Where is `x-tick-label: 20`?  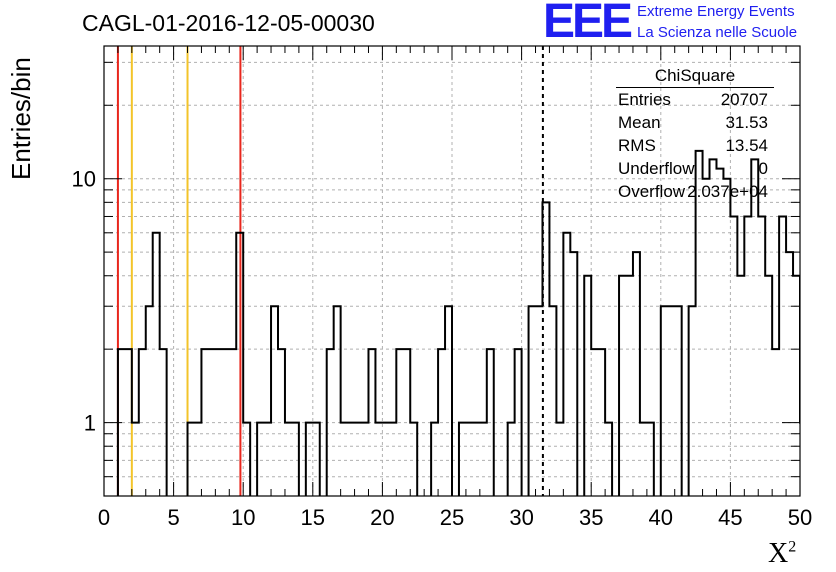
x-tick-label: 20 is located at coordinates (382, 517).